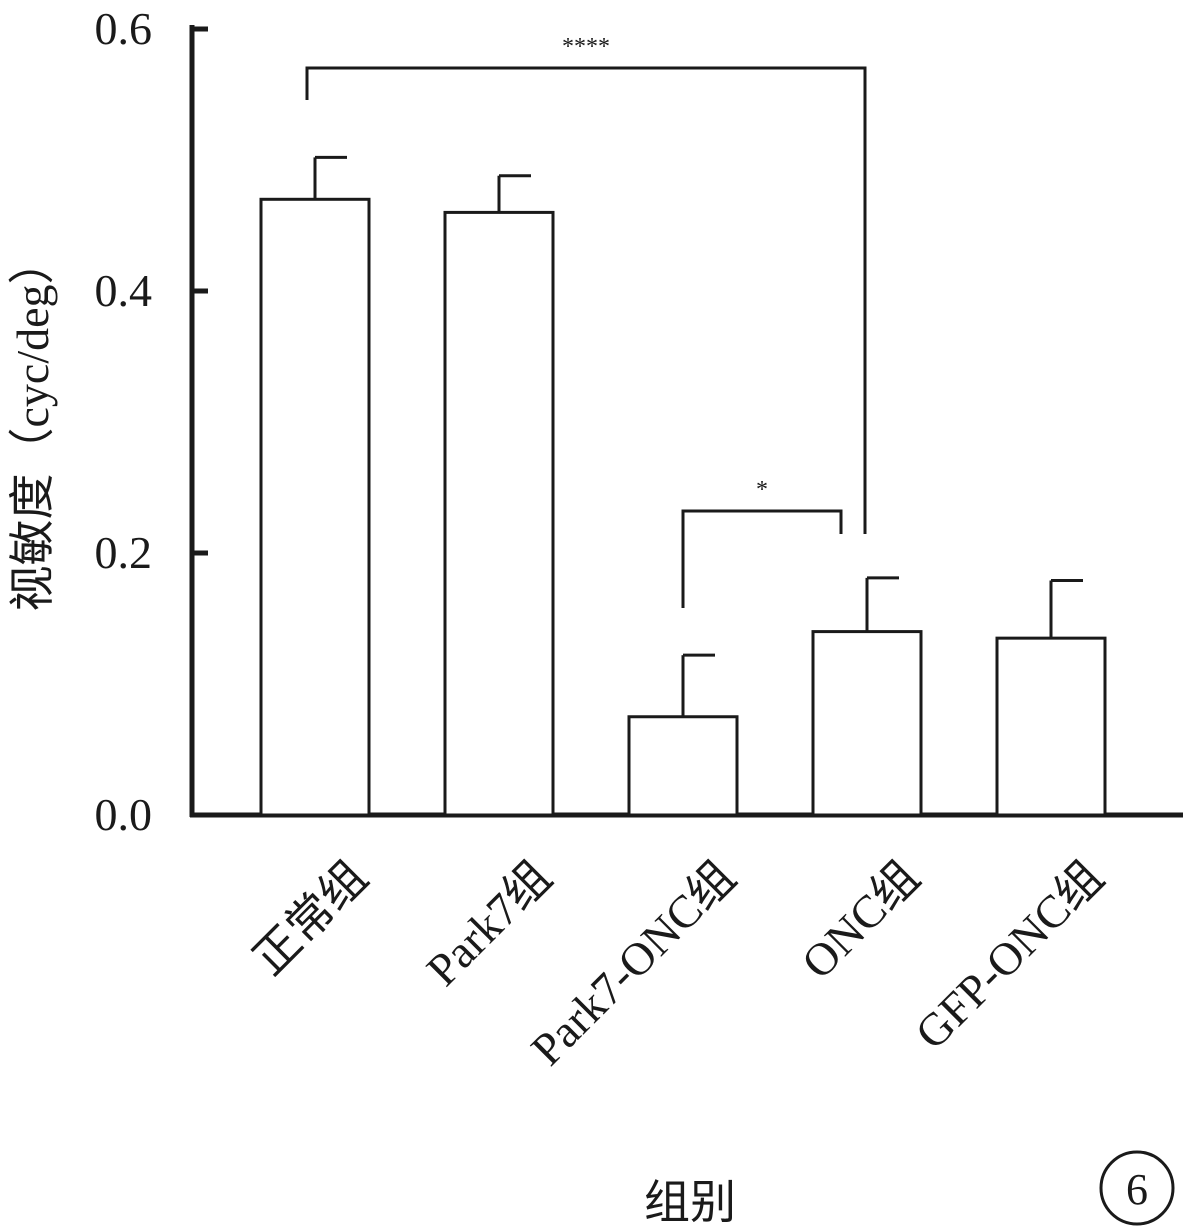 The width and height of the screenshot is (1183, 1230). I want to click on y-axis-ticks: 0.0 0.2 0.4 0.6, so click(151, 421).